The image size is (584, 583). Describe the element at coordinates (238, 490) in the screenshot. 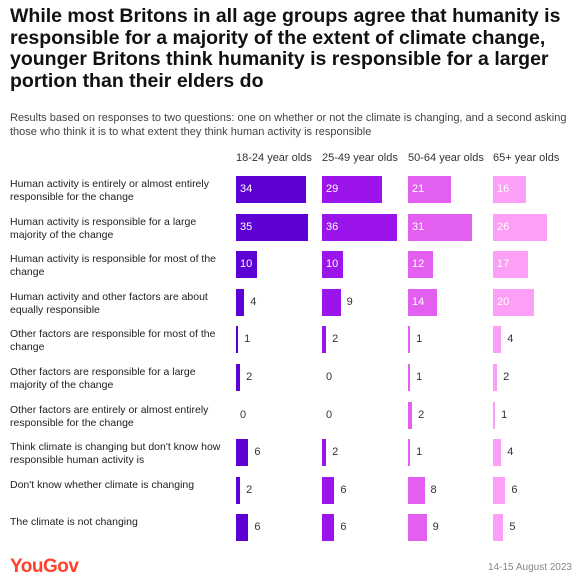

I see `bar-r9-c1` at that location.